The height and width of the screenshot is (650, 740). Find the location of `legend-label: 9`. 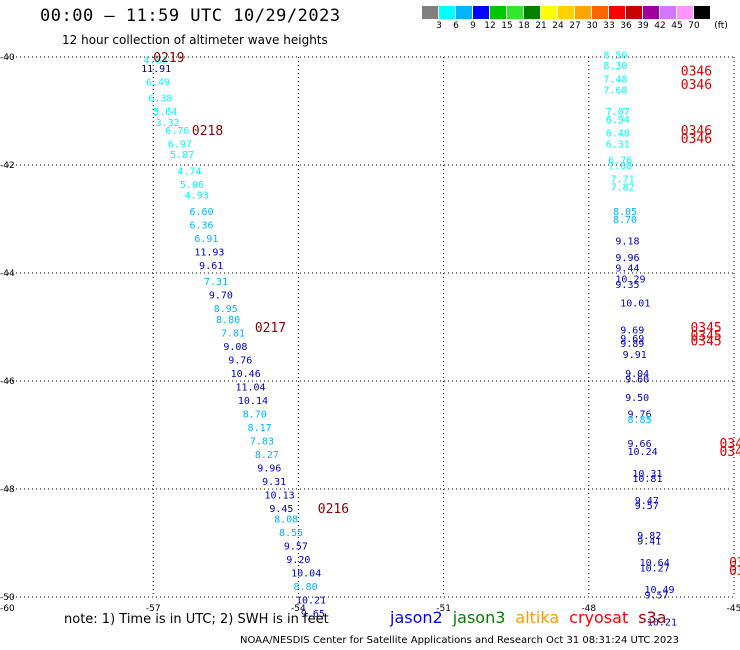

legend-label: 9 is located at coordinates (473, 26).